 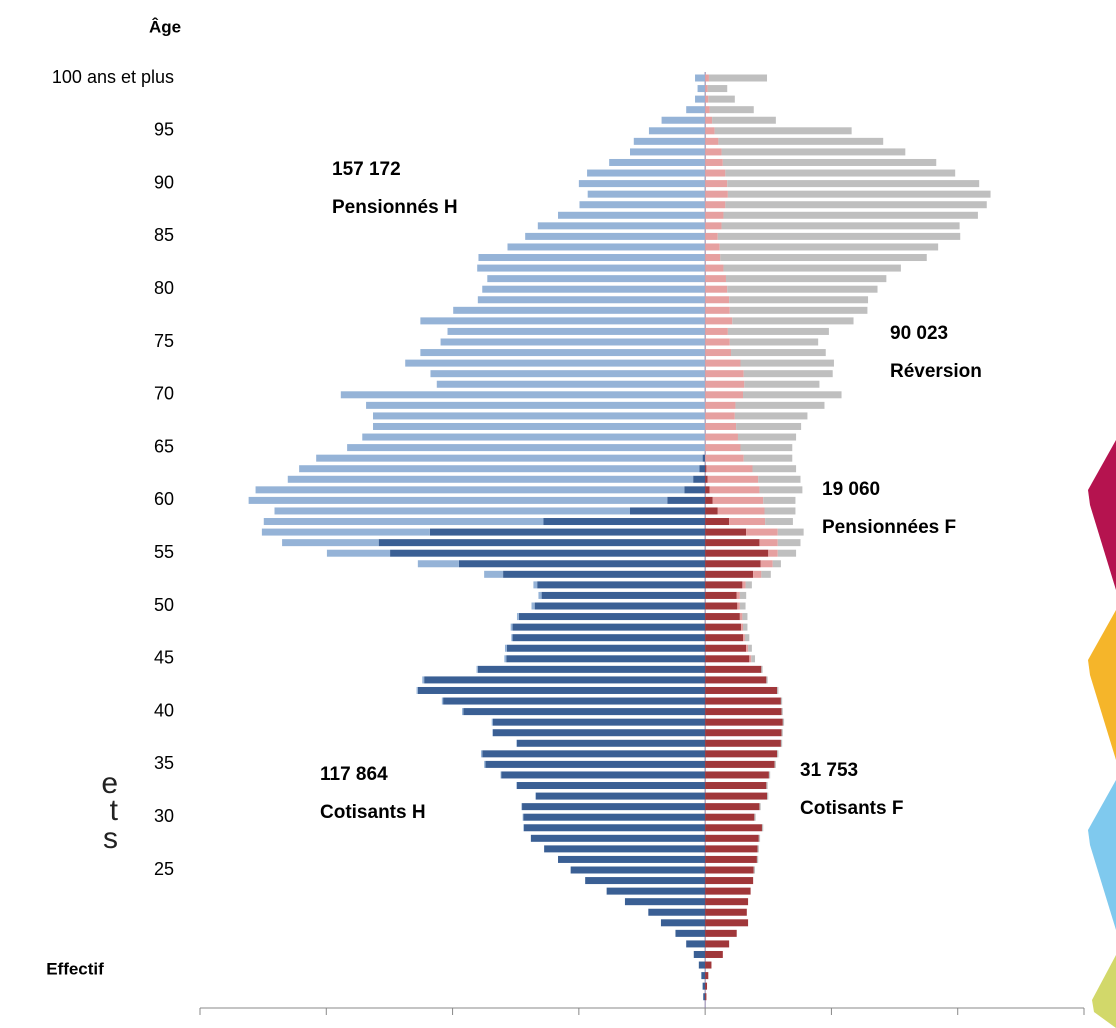 I want to click on y-tick-label: 95, so click(x=164, y=130).